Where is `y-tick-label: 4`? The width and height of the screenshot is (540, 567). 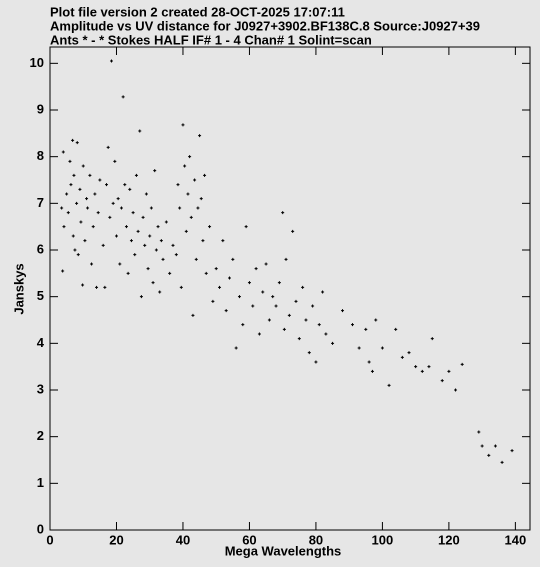 y-tick-label: 4 is located at coordinates (41, 342).